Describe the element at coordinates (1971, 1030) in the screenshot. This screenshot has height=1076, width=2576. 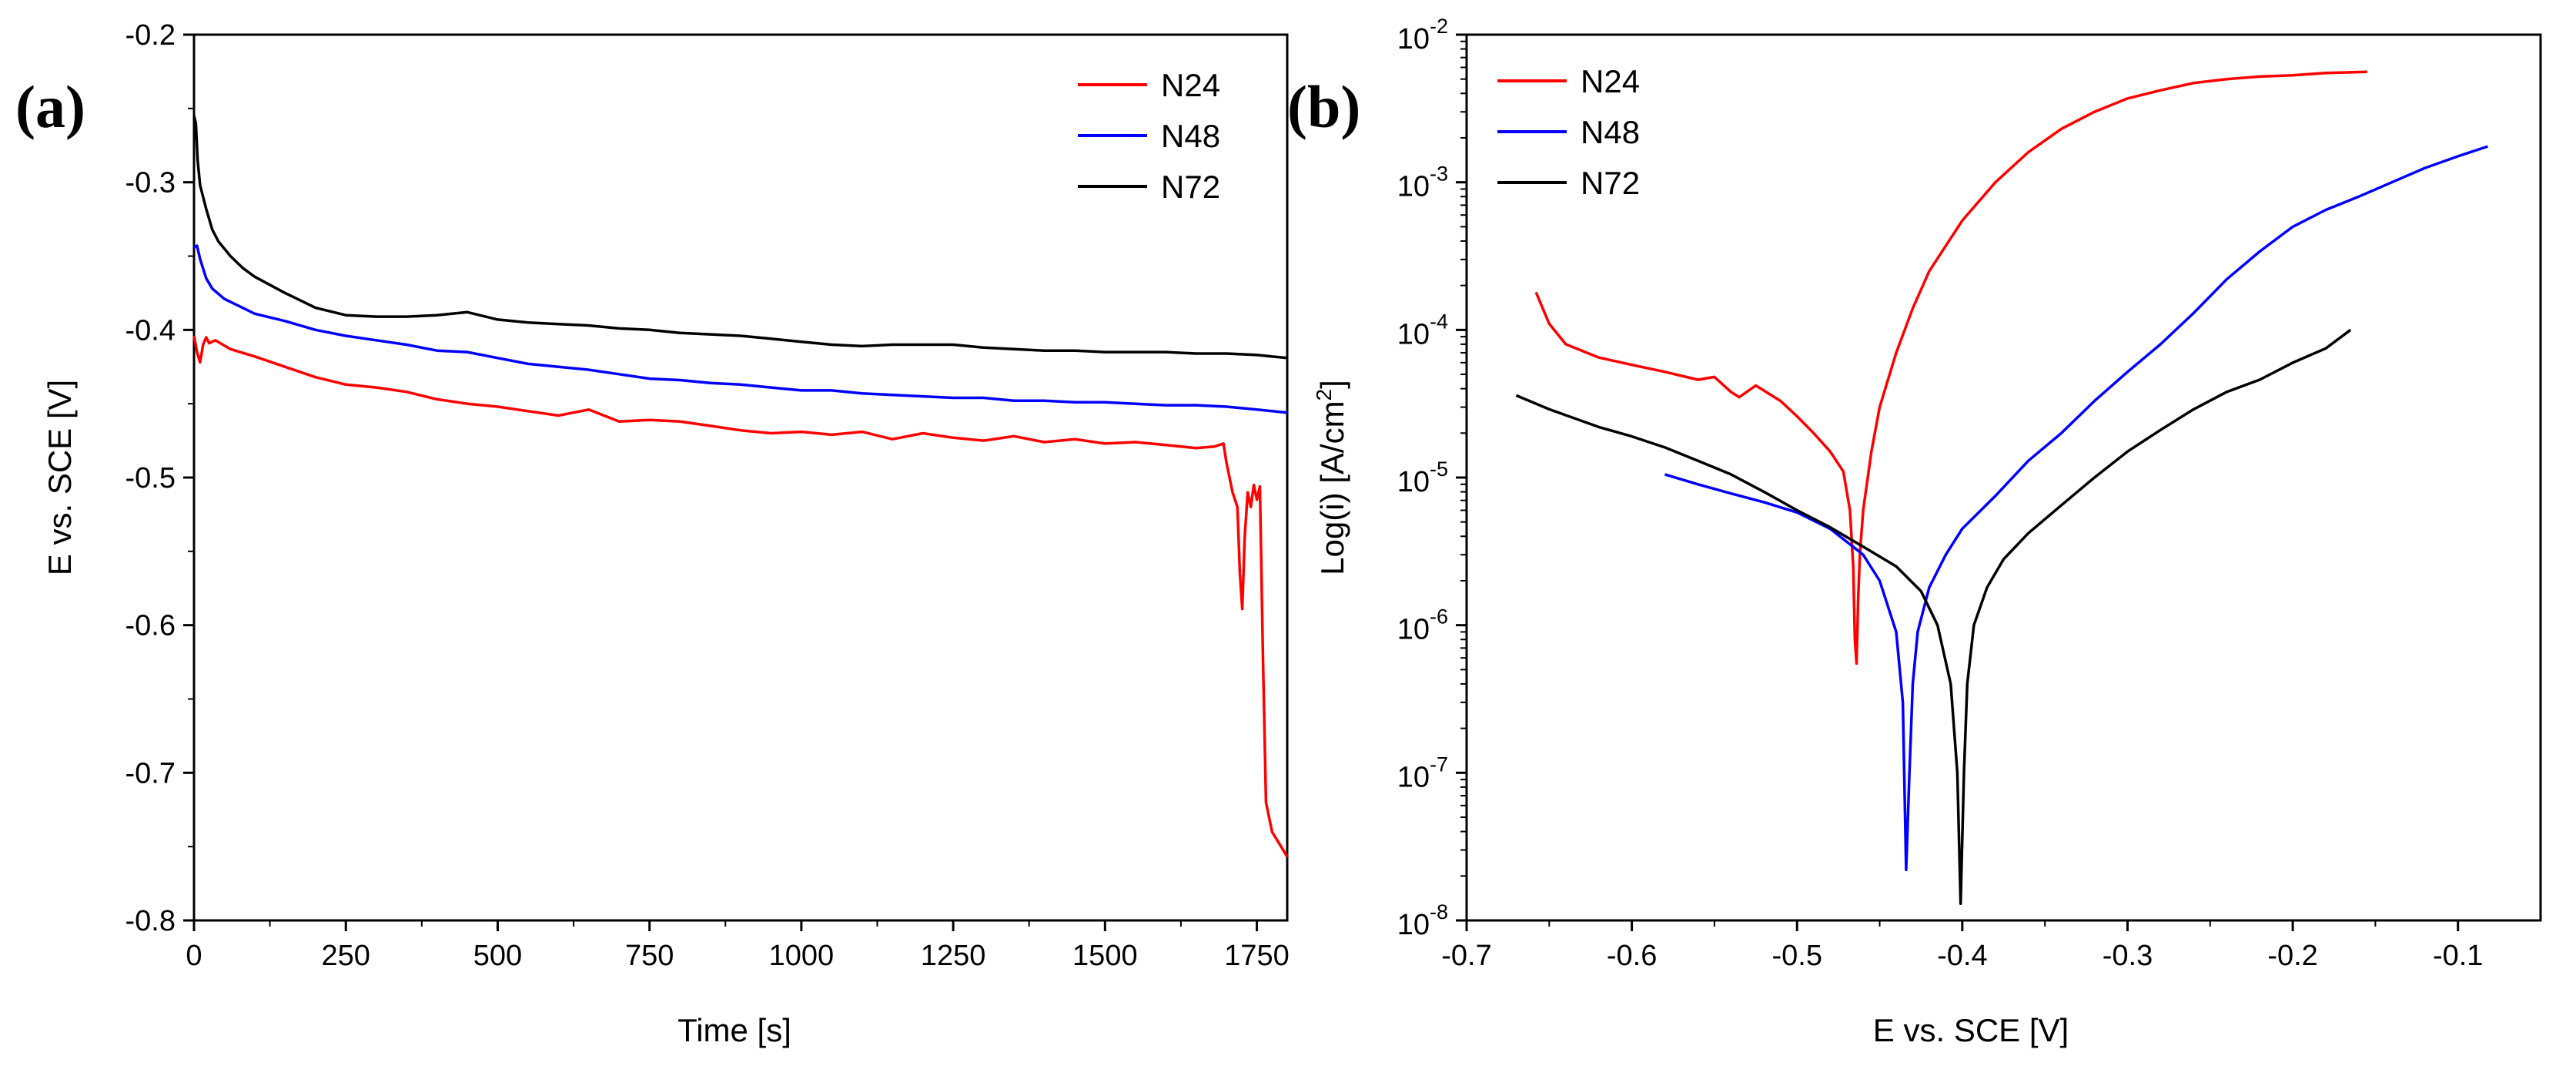
I see `panel-b-x-axis-title: E vs. SCE [V]` at that location.